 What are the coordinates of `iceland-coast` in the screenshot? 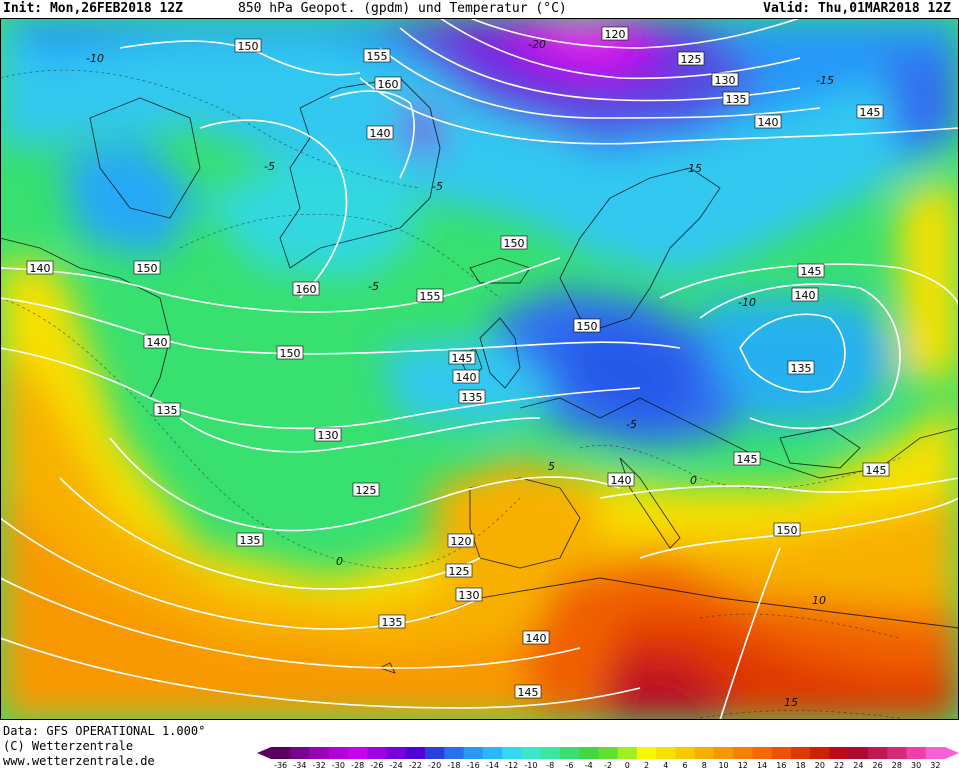 It's located at (500, 270).